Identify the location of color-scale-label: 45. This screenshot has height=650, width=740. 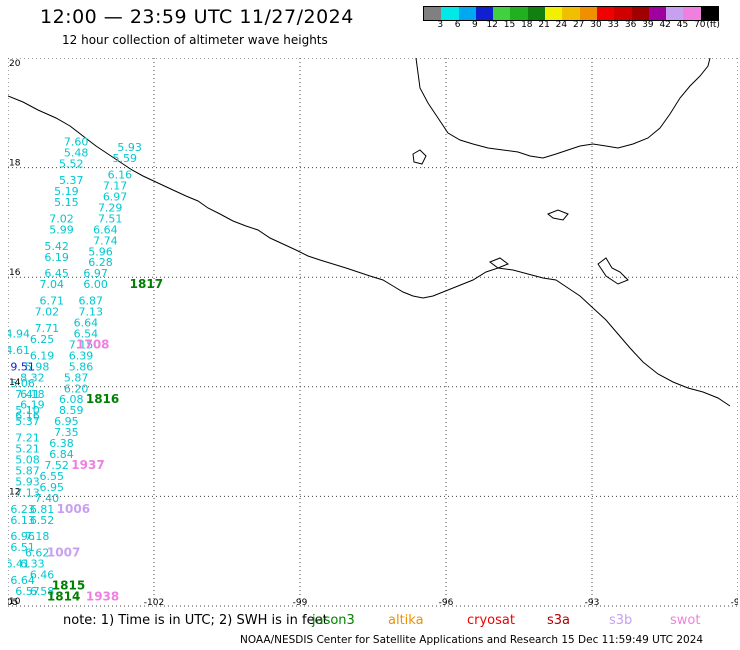
(682, 25).